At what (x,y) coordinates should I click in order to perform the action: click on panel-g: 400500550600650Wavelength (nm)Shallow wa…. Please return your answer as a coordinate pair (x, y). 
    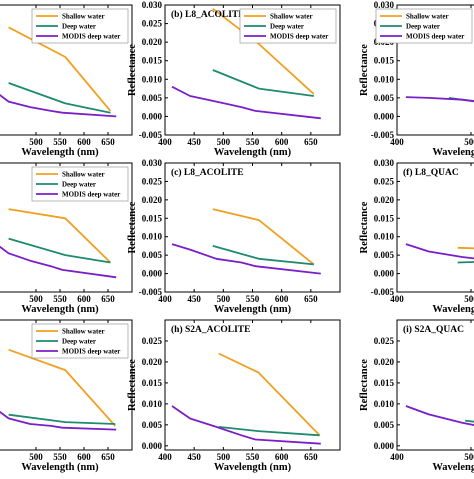
    Looking at the image, I should click on (66, 396).